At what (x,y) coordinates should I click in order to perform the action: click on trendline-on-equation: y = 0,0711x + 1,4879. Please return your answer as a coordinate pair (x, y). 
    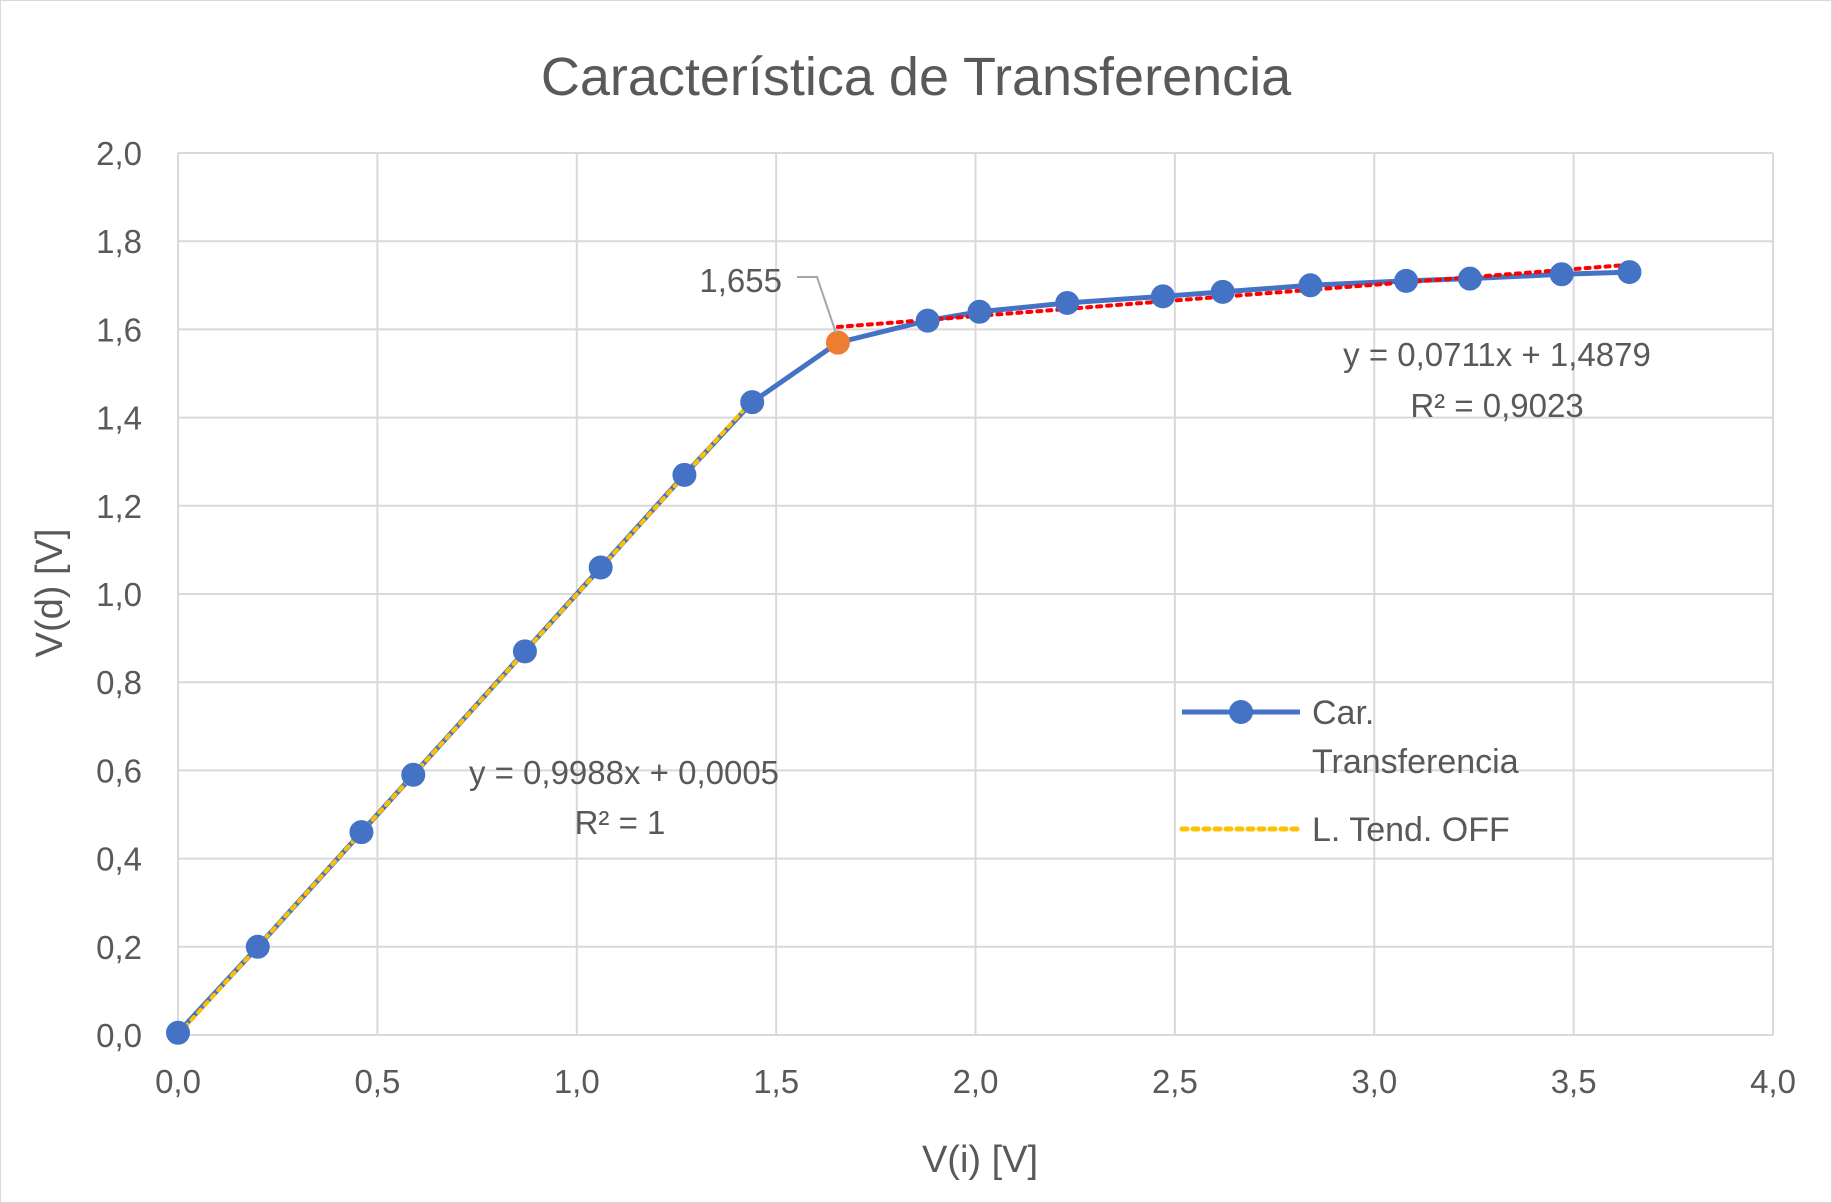
    Looking at the image, I should click on (1497, 354).